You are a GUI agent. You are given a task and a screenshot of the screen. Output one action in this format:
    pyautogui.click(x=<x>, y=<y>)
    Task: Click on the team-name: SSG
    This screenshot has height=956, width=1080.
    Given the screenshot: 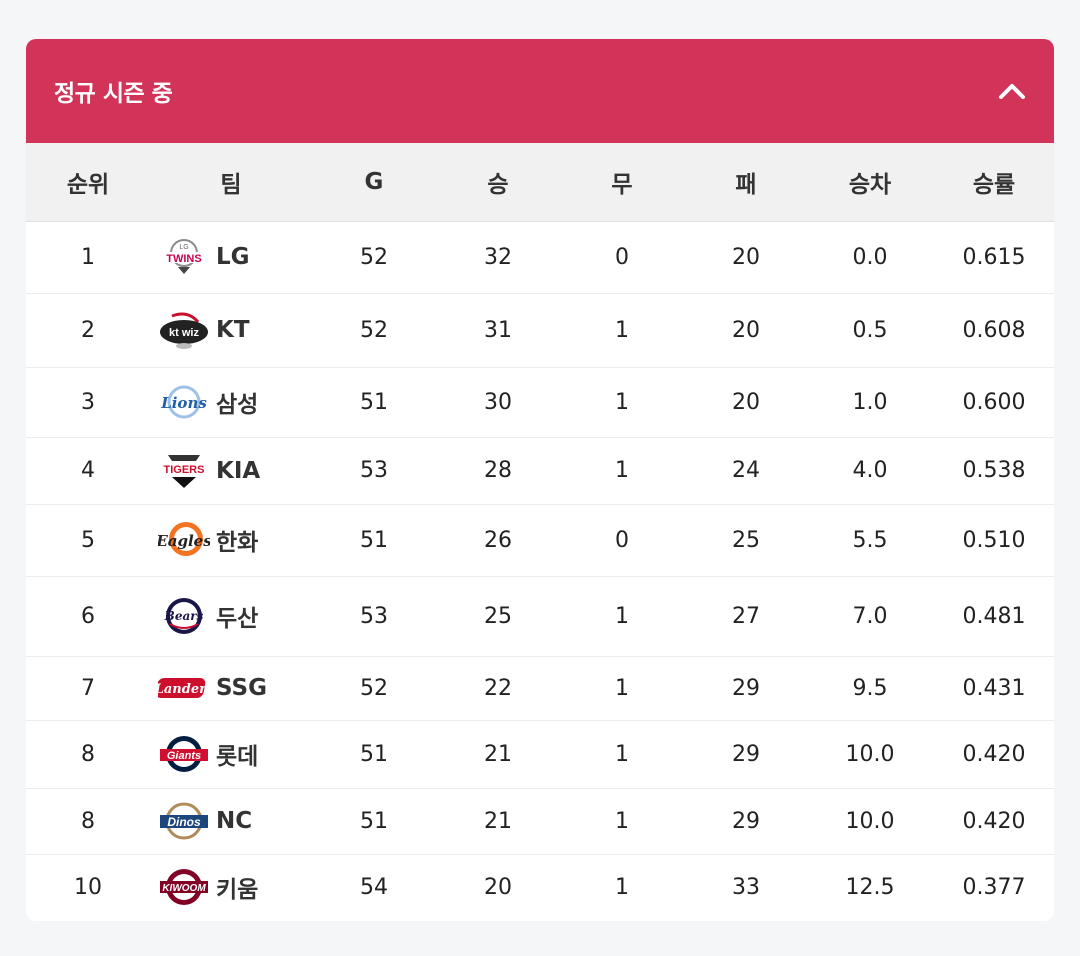 What is the action you would take?
    pyautogui.click(x=241, y=688)
    